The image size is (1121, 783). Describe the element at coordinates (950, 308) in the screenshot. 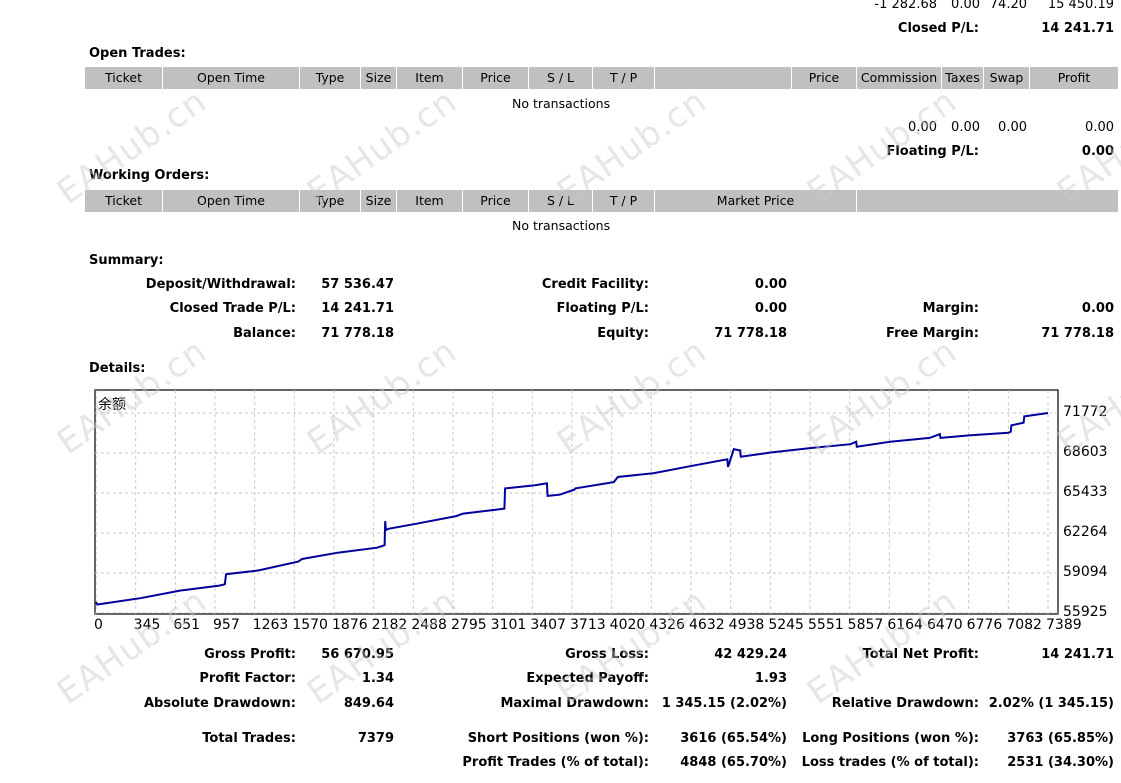

I see `margin-label: Margin:` at that location.